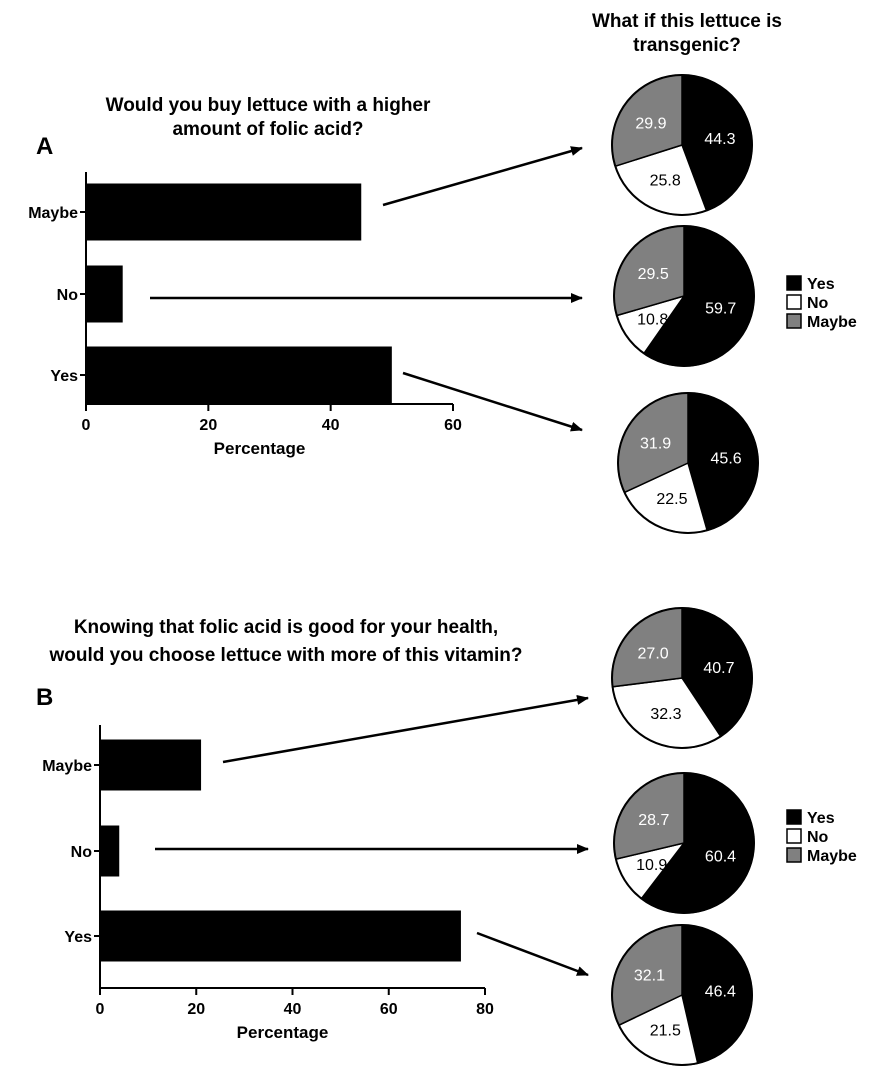  Describe the element at coordinates (293, 1009) in the screenshot. I see `panel-b-x-tick-label-2: 40` at that location.